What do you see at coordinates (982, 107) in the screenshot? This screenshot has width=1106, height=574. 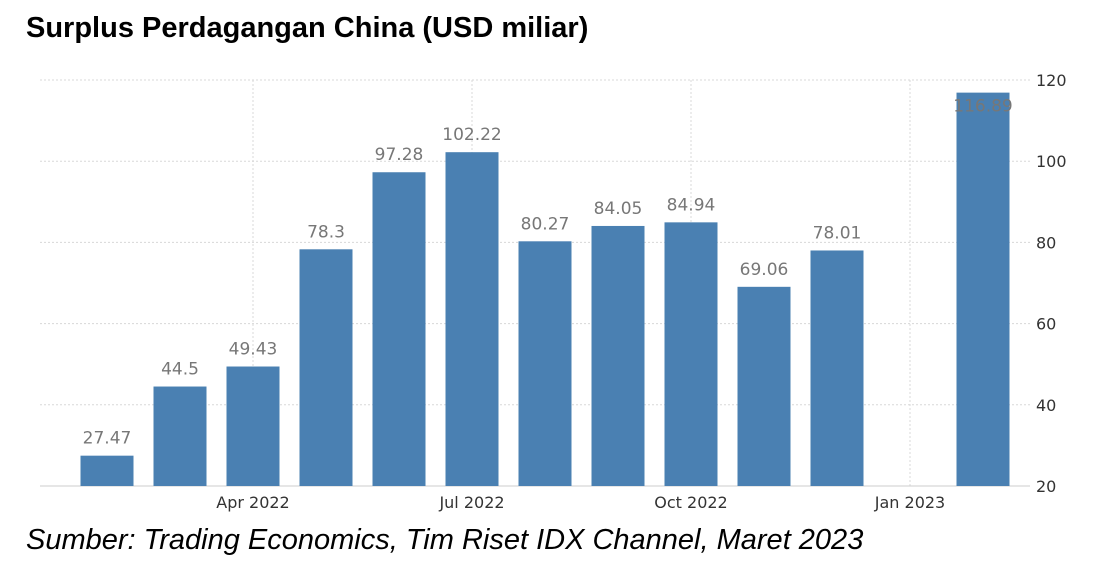 I see `data-label: 116.89` at bounding box center [982, 107].